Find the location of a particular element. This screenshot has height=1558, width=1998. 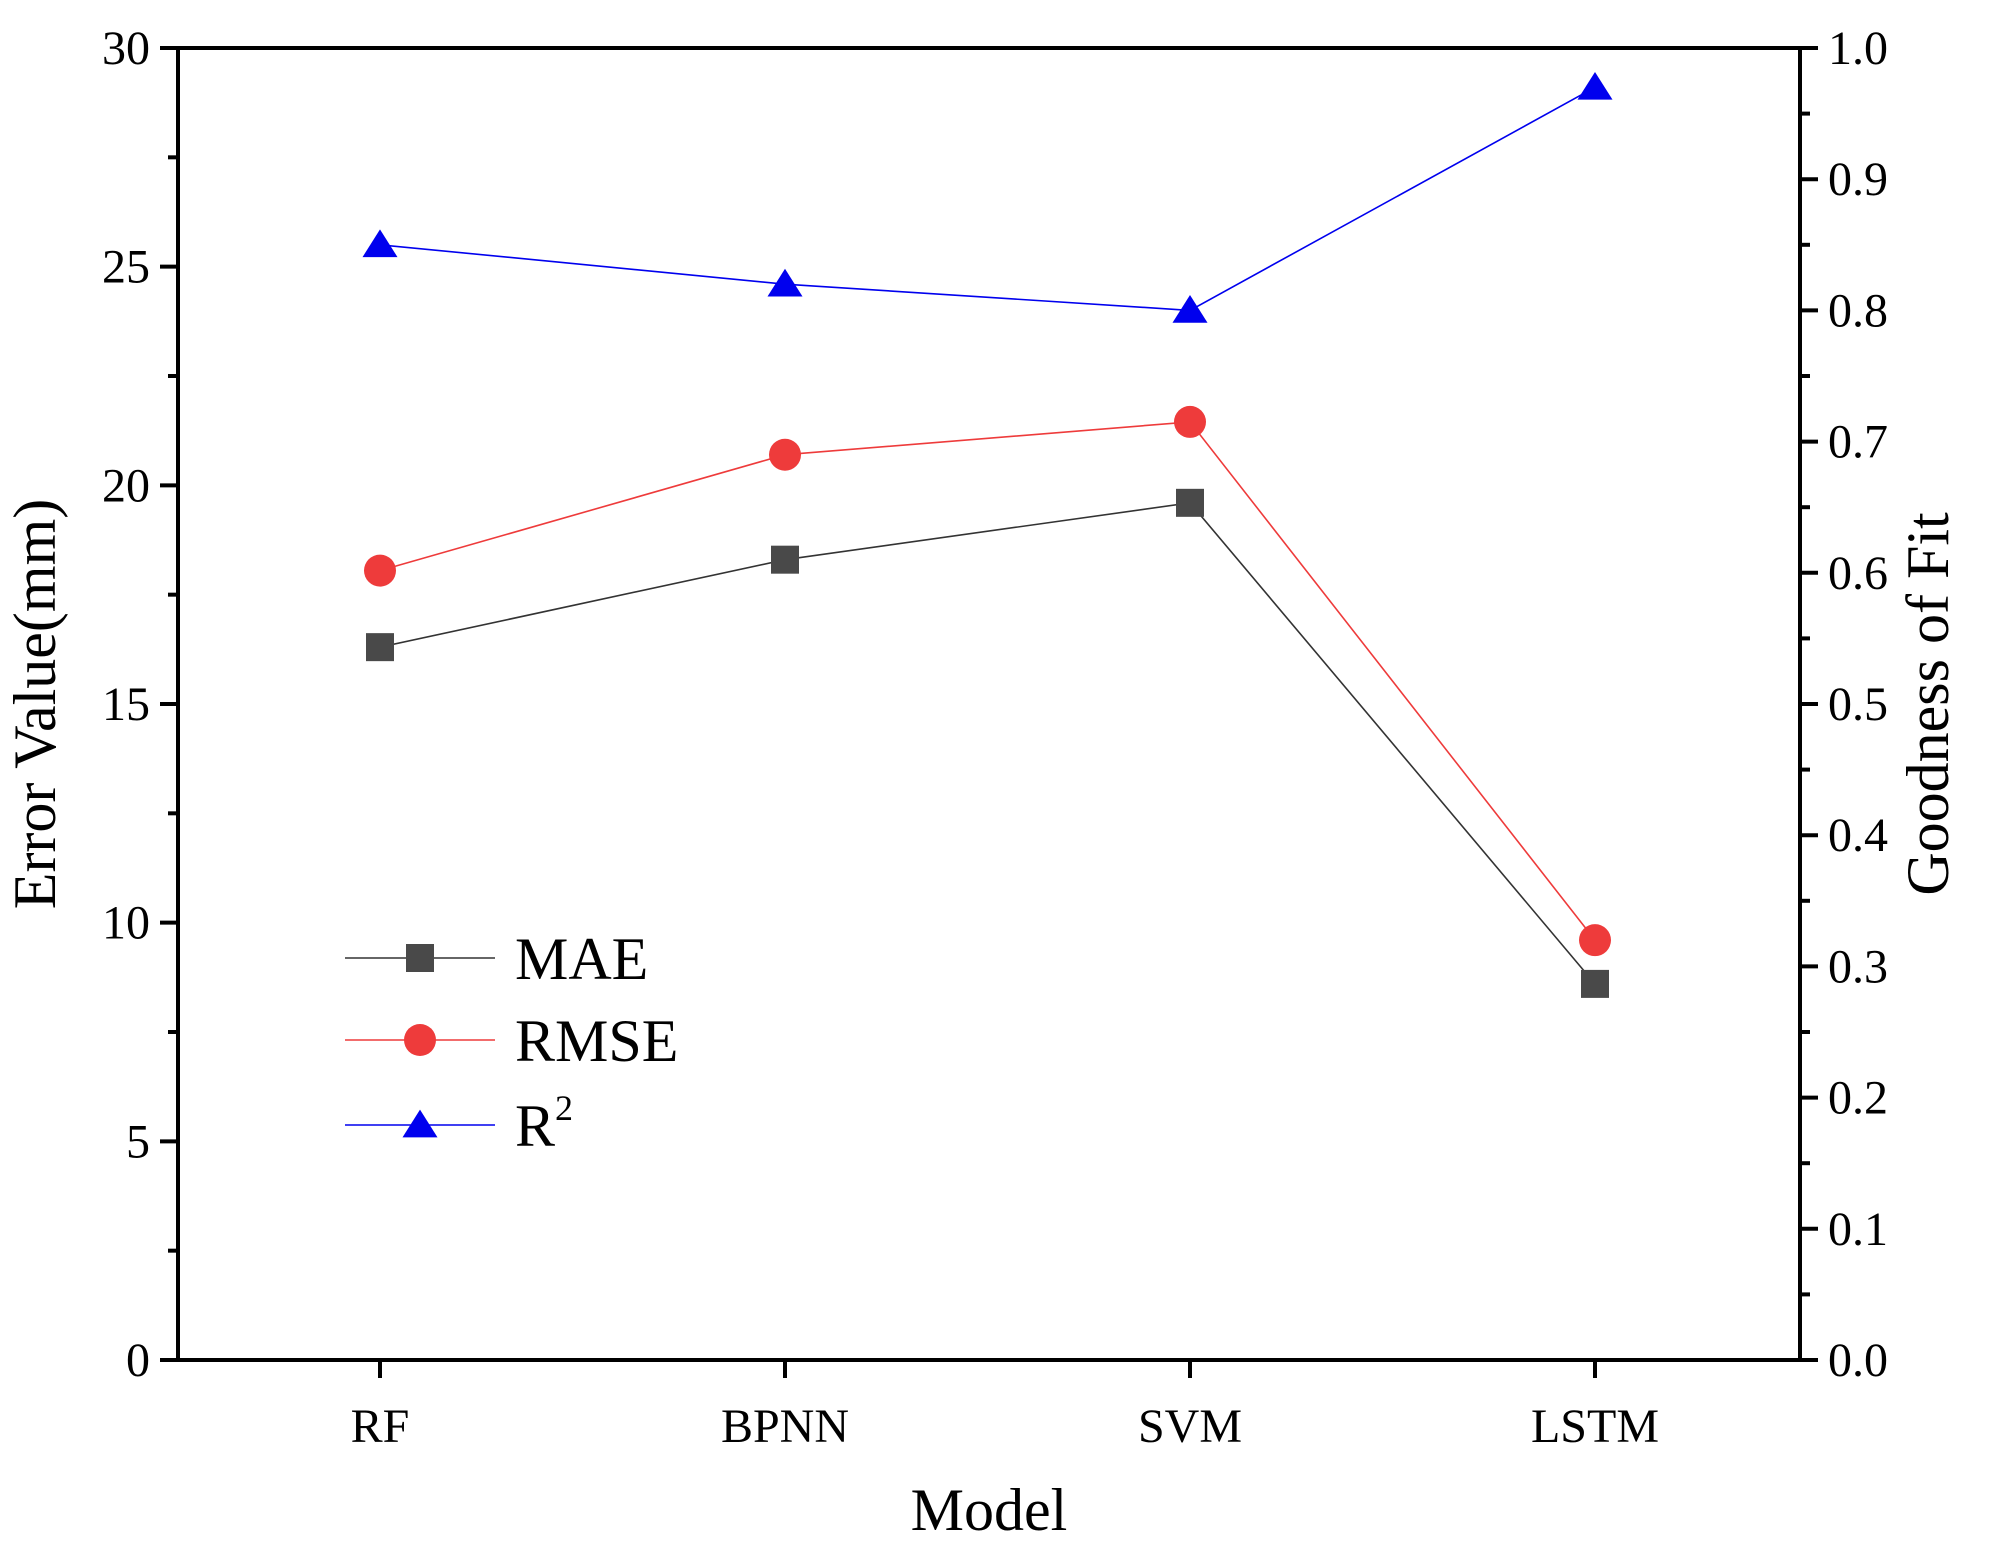

y2-tick-label: 0.0 is located at coordinates (1858, 1360).